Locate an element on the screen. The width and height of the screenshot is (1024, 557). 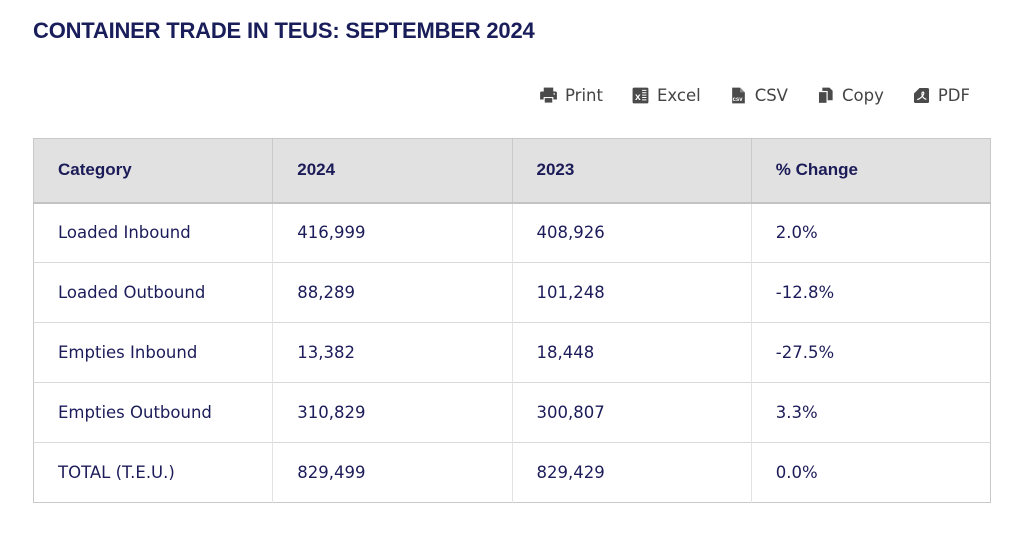
csv-button: csv CSV is located at coordinates (758, 95).